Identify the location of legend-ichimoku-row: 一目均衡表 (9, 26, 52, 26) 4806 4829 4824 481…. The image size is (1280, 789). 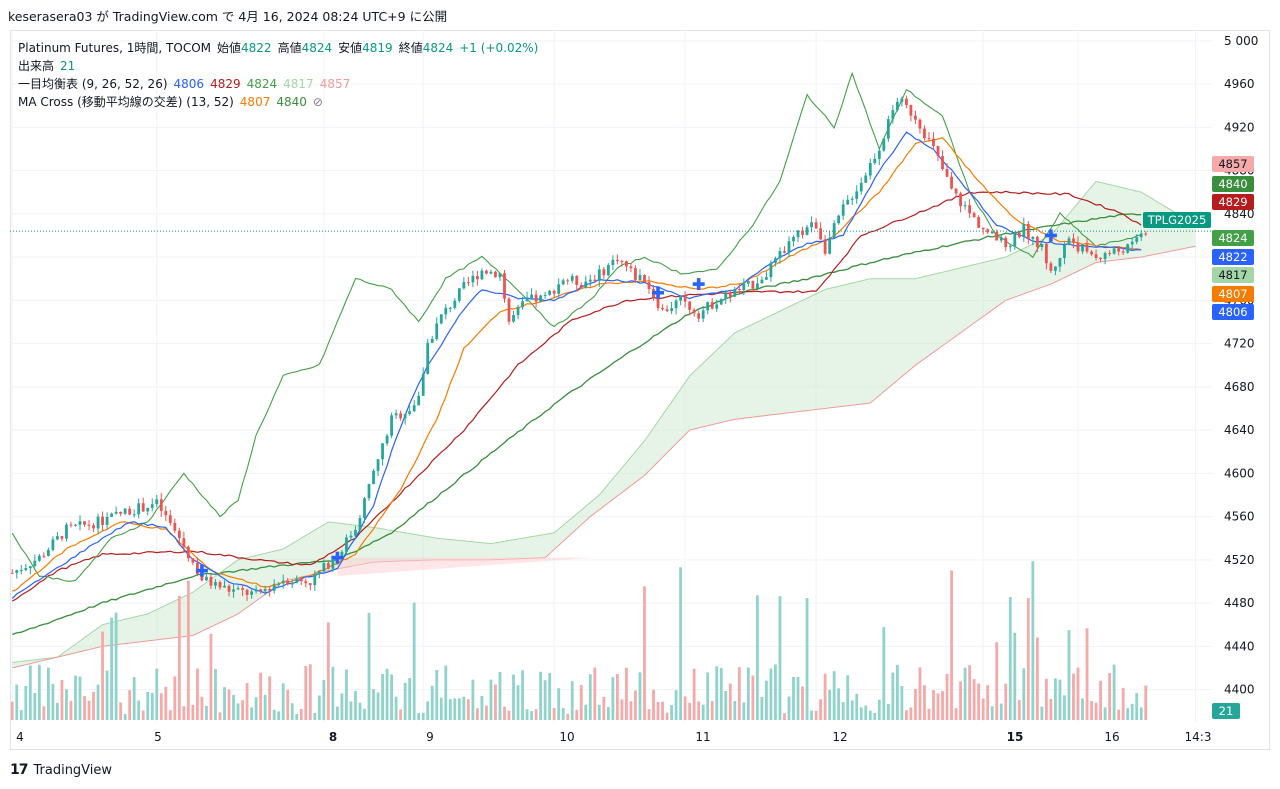
(278, 84).